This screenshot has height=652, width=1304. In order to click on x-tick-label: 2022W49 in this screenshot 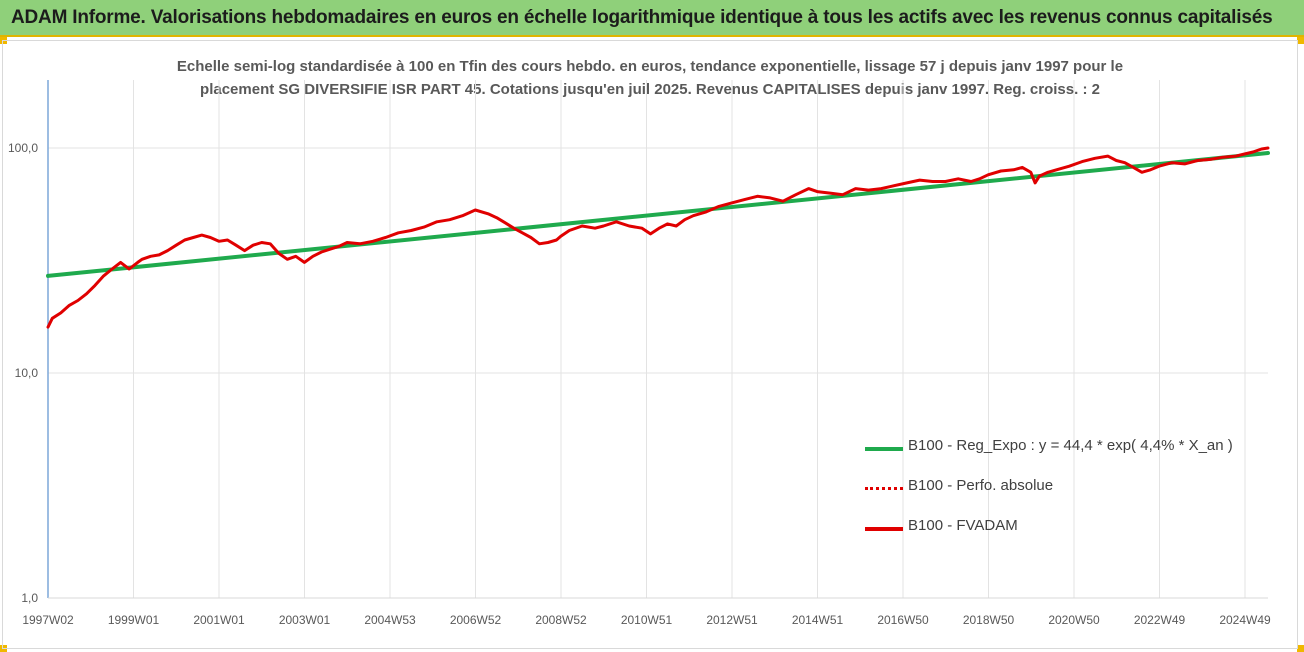, I will do `click(1160, 620)`.